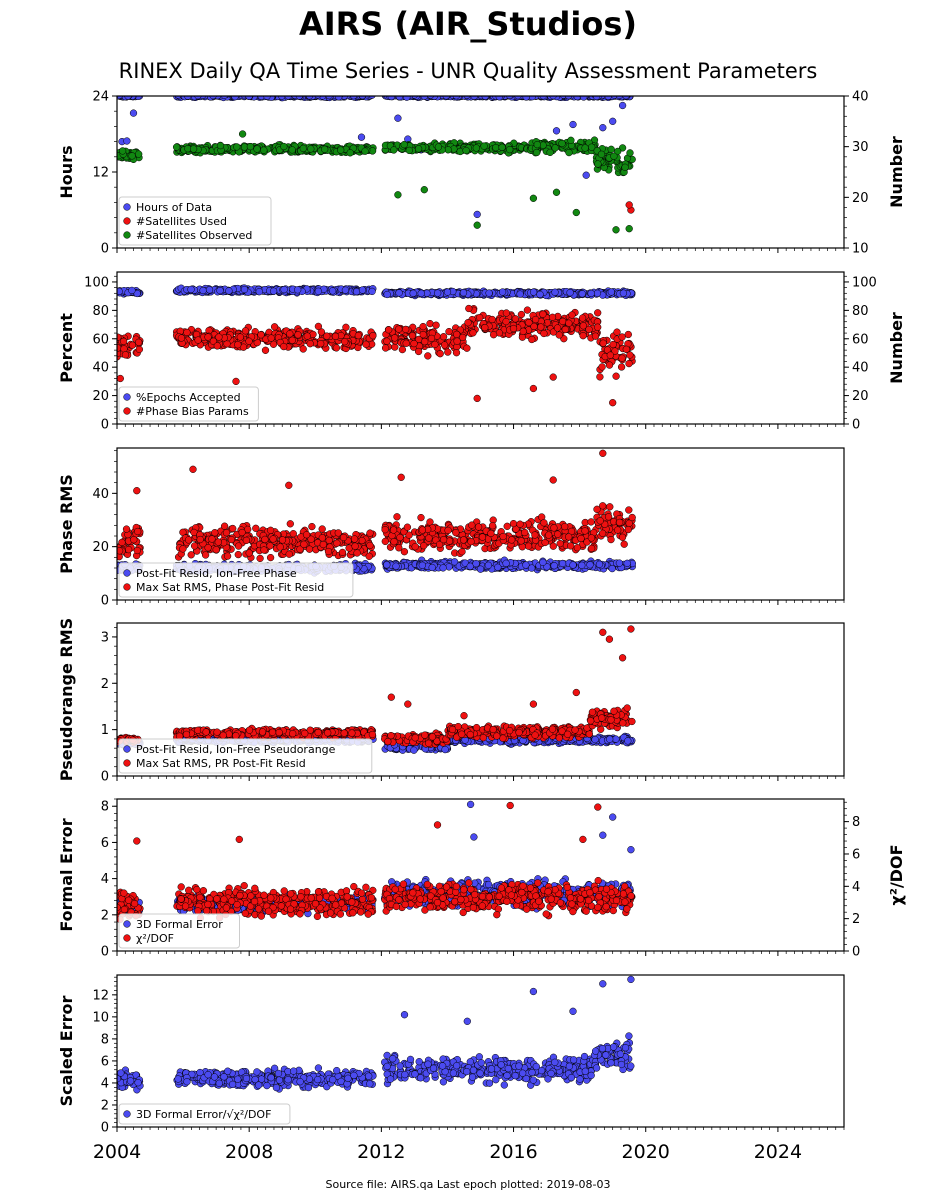  I want to click on right-y-tick-label: 0, so click(856, 425).